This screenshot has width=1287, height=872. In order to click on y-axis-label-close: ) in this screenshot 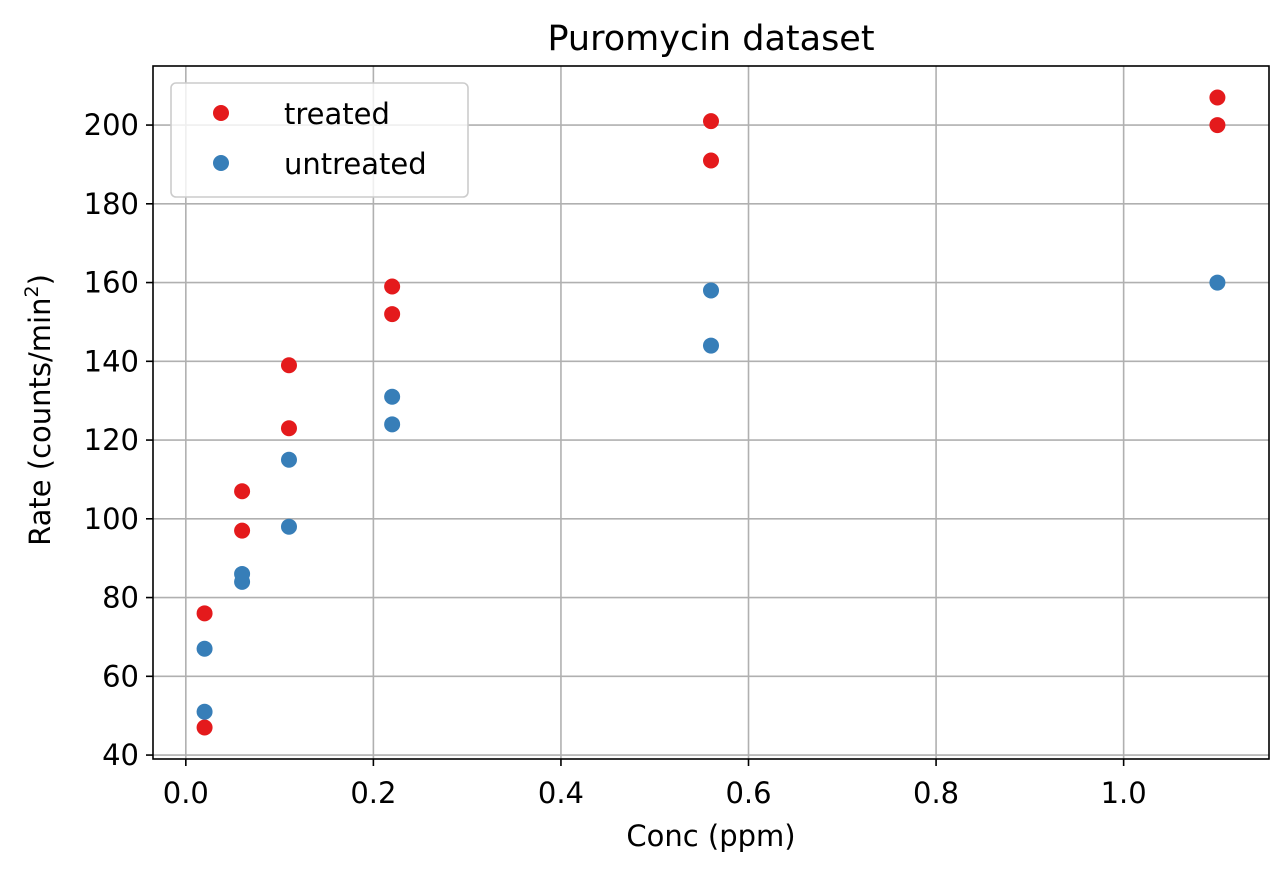, I will do `click(40, 279)`.